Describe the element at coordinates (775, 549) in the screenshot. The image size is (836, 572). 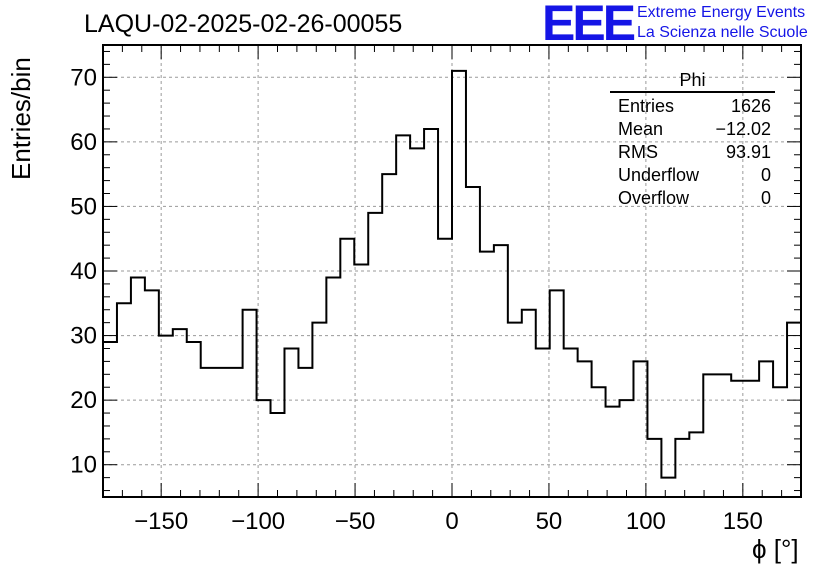
I see `x-axis-label: ϕ [°]` at that location.